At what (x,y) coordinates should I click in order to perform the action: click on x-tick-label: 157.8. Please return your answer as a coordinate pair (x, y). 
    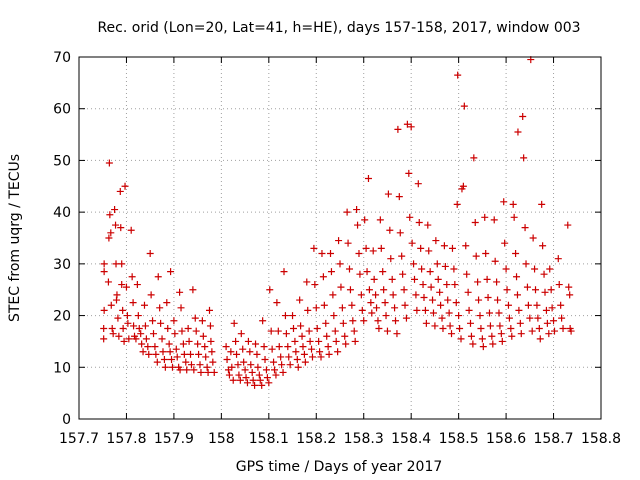
    Looking at the image, I should click on (126, 439).